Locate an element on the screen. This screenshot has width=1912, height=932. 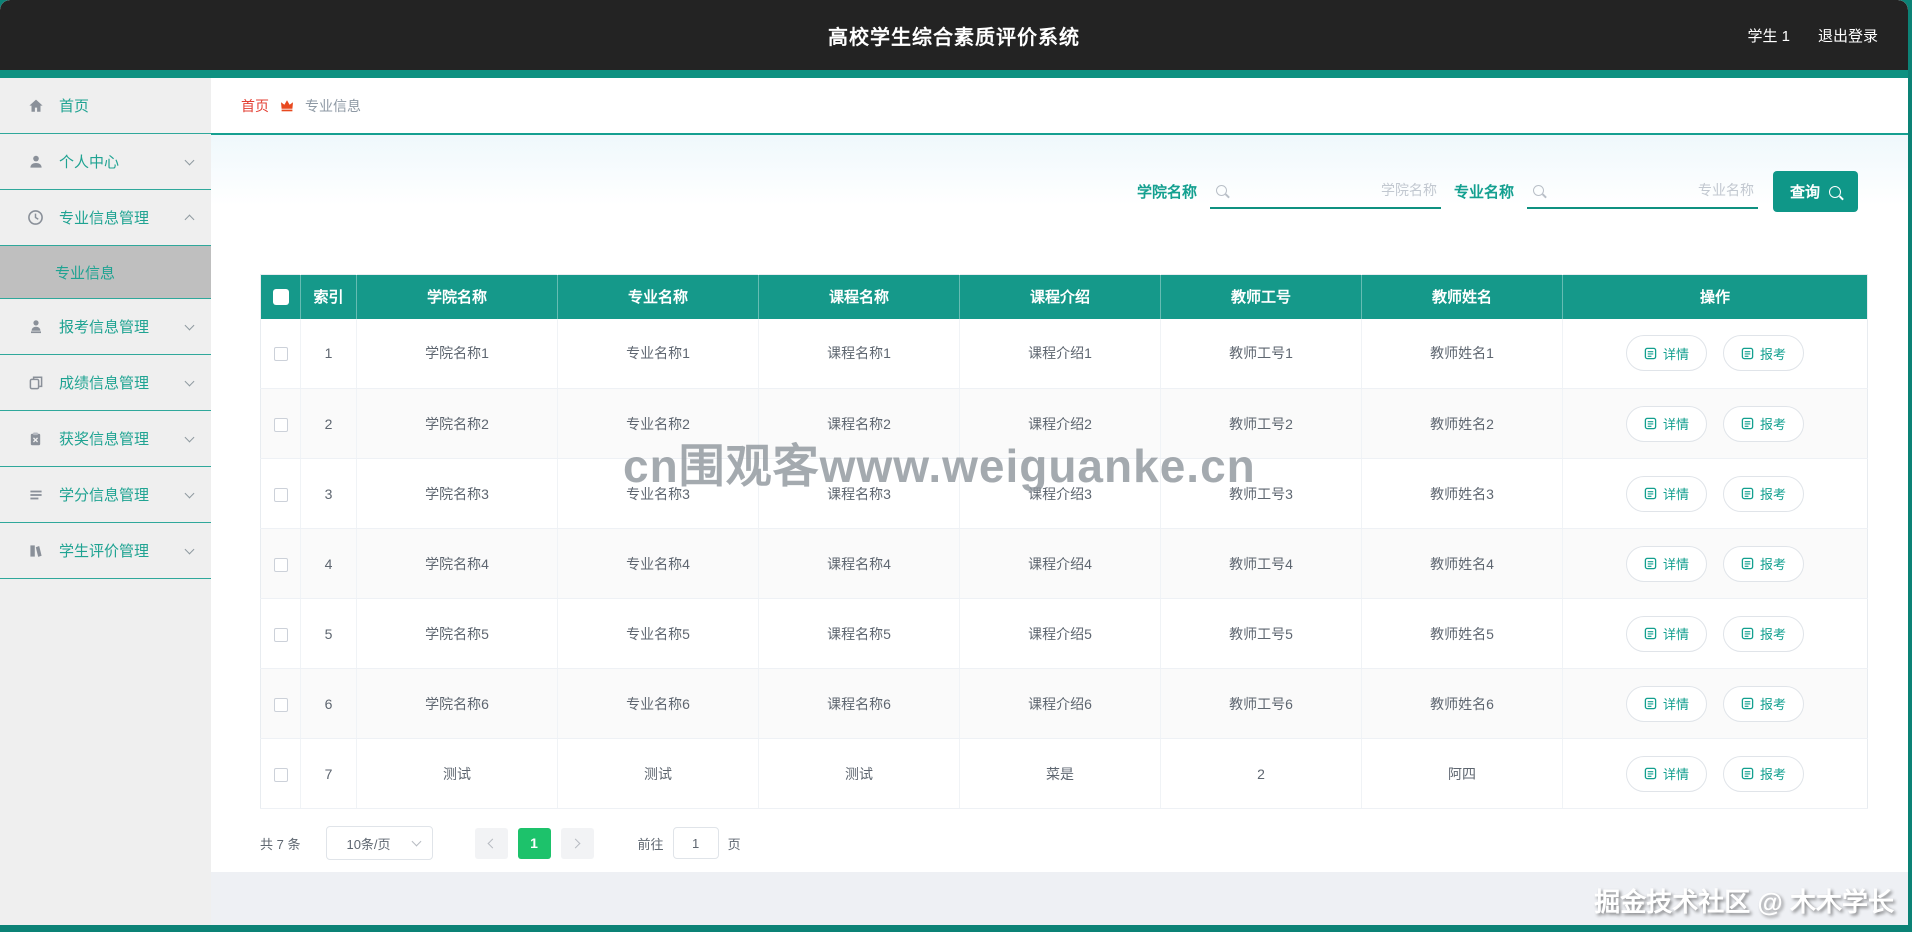
sidebar-item-label: 专业信息管理 is located at coordinates (104, 218).